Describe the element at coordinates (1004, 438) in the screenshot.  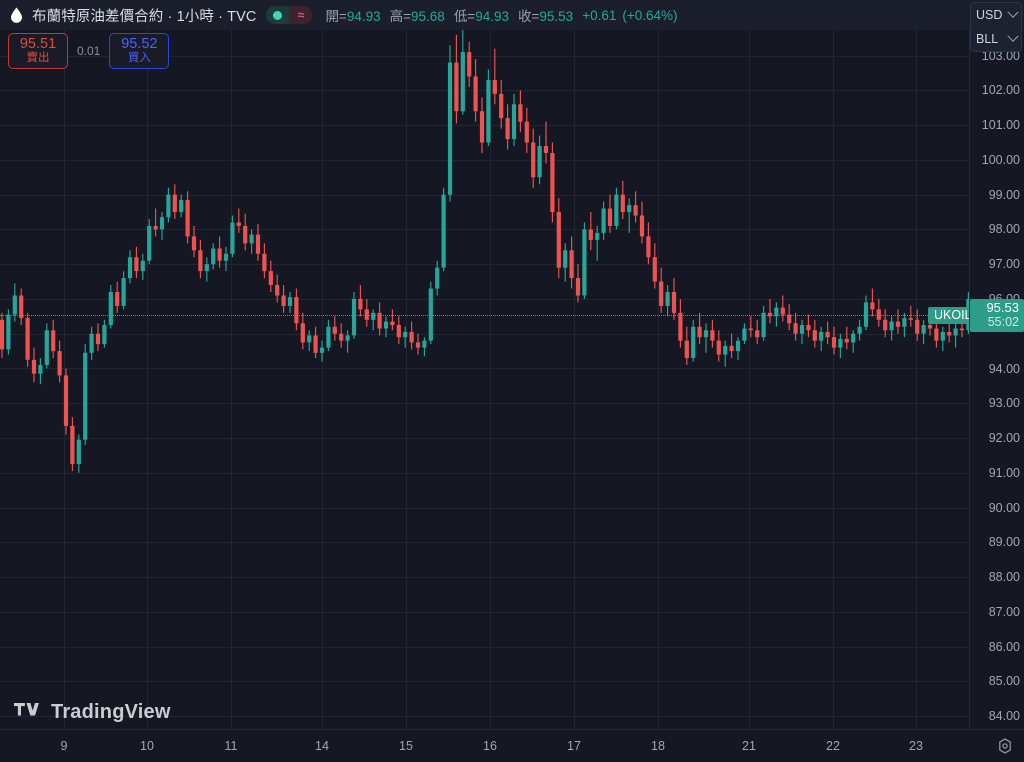
I see `price-tick: 92.00` at that location.